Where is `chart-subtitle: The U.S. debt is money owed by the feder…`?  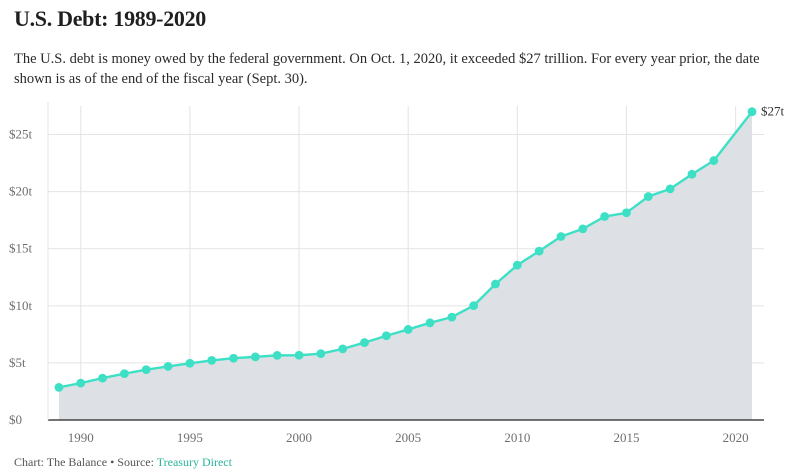
chart-subtitle: The U.S. debt is money owed by the feder… is located at coordinates (387, 69).